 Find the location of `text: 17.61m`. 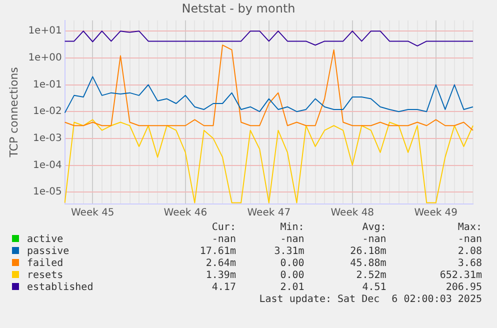

text: 17.61m is located at coordinates (217, 252).